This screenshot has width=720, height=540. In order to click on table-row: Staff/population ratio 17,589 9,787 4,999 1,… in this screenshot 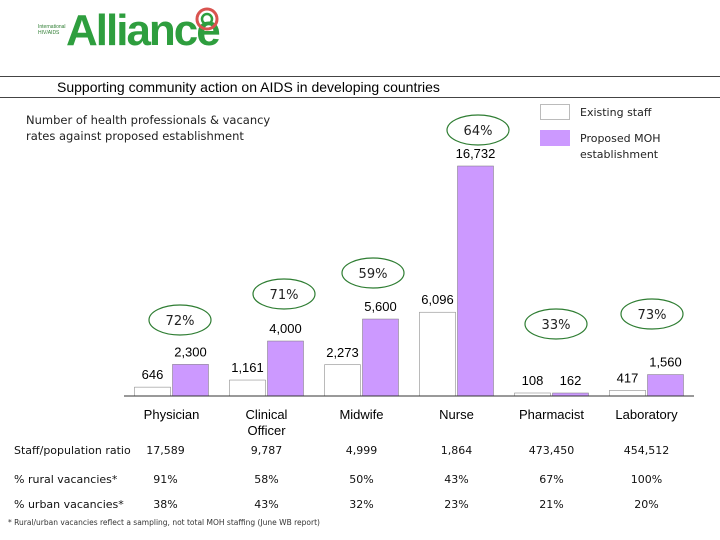, I will do `click(360, 453)`.